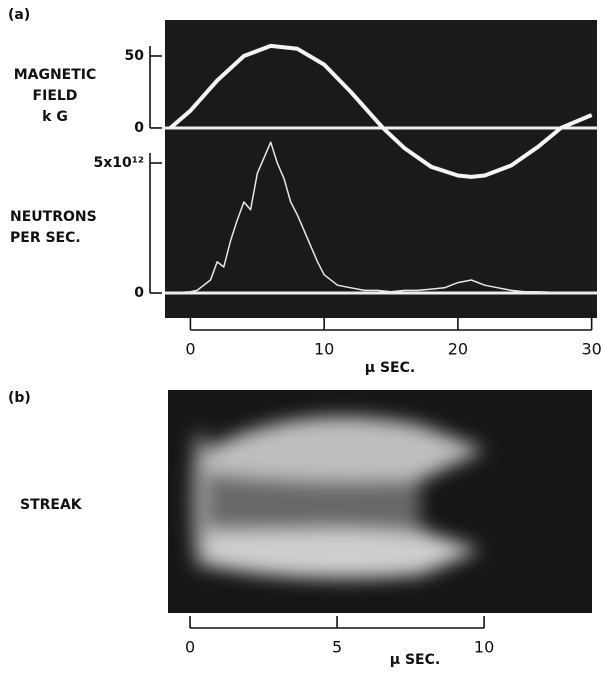 This screenshot has height=675, width=603. What do you see at coordinates (337, 647) in the screenshot?
I see `x-tick-label: 5` at bounding box center [337, 647].